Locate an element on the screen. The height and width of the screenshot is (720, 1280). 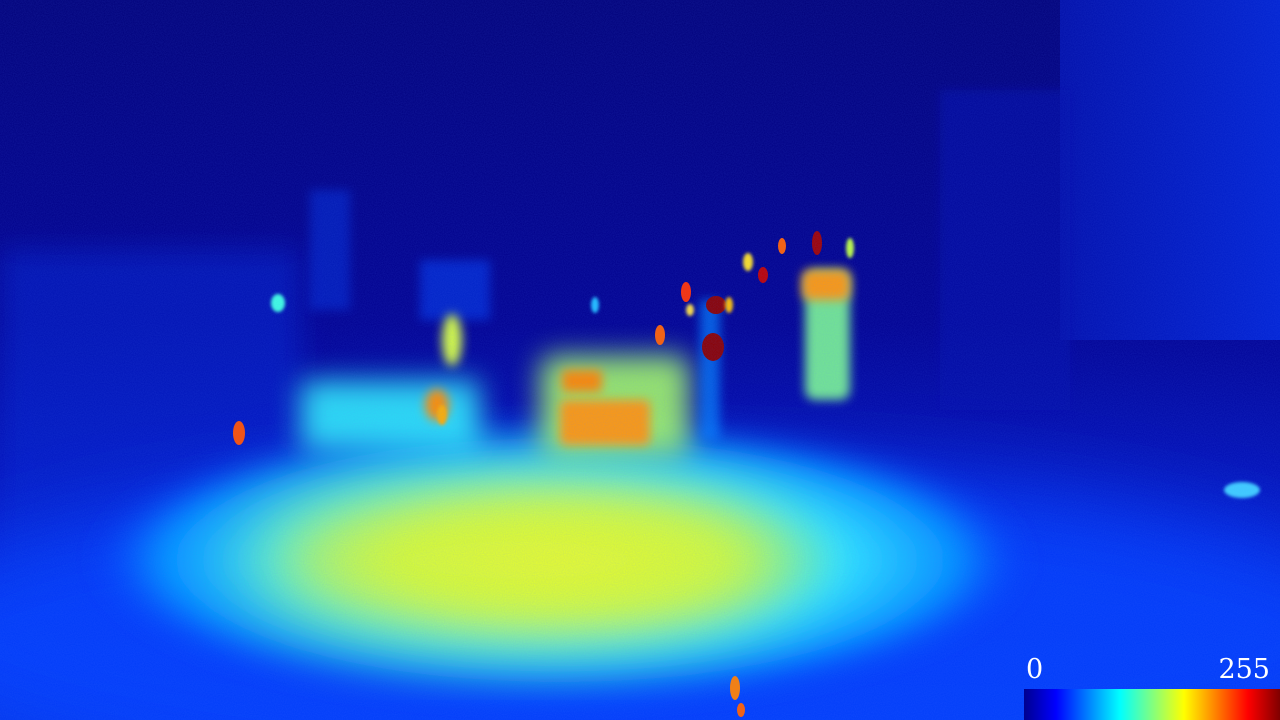
colorbar-gradient is located at coordinates (1152, 704).